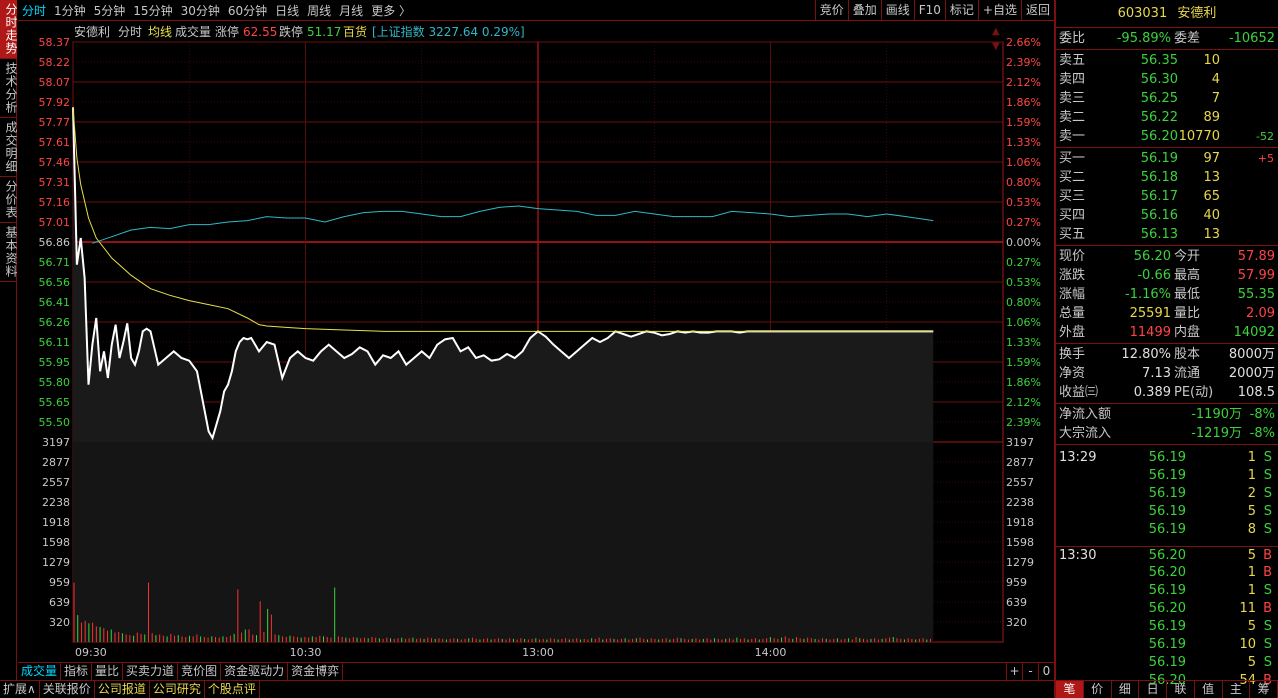  Describe the element at coordinates (59, 582) in the screenshot. I see `volume-tick-label: 959` at that location.